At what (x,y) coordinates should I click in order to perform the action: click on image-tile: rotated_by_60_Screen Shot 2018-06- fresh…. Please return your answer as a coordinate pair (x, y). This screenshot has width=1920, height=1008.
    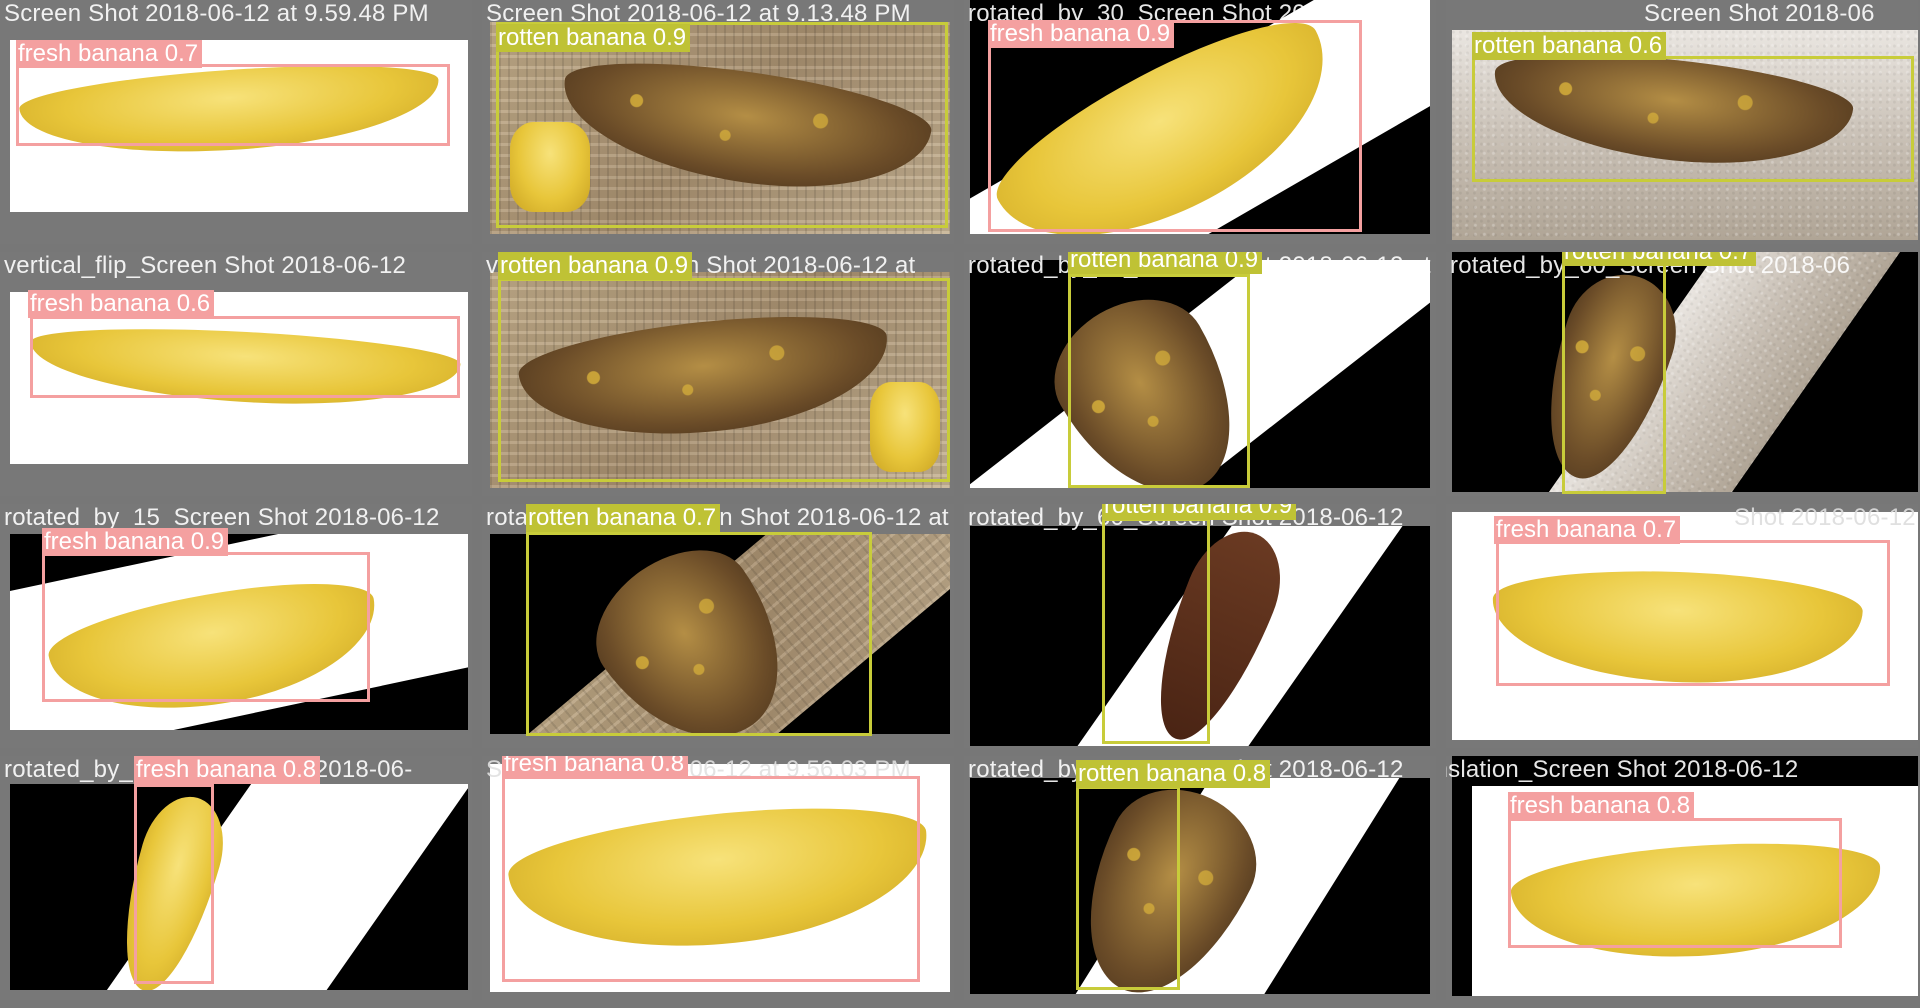
    Looking at the image, I should click on (236, 878).